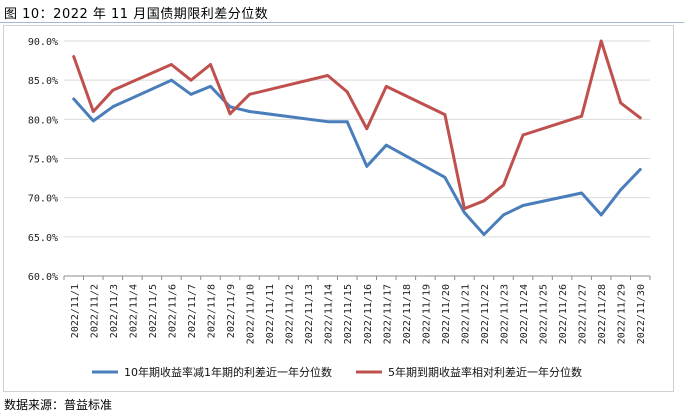  Describe the element at coordinates (485, 314) in the screenshot. I see `x-tick-label: 2022/11/22` at that location.